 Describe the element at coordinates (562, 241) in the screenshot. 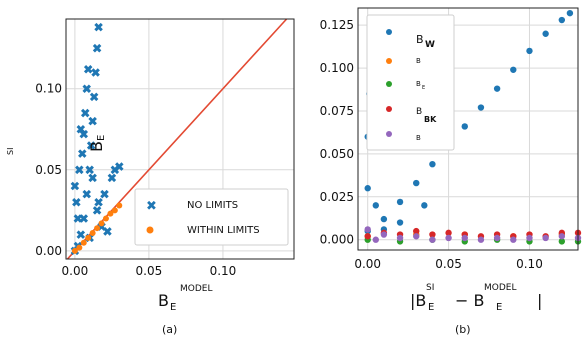

I see `panel-b-point-green` at that location.